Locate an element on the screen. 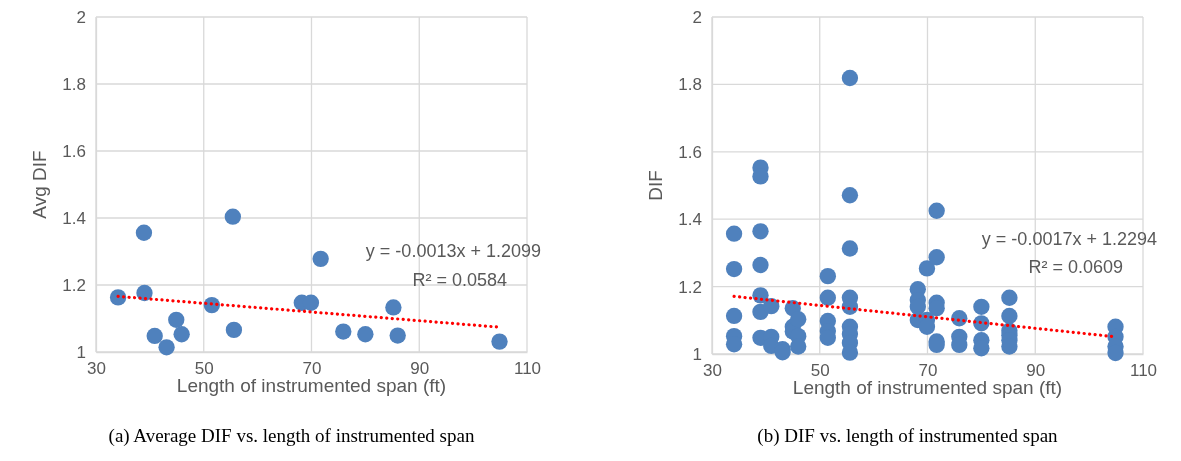  annotation: R² = 0.0584 is located at coordinates (459, 280).